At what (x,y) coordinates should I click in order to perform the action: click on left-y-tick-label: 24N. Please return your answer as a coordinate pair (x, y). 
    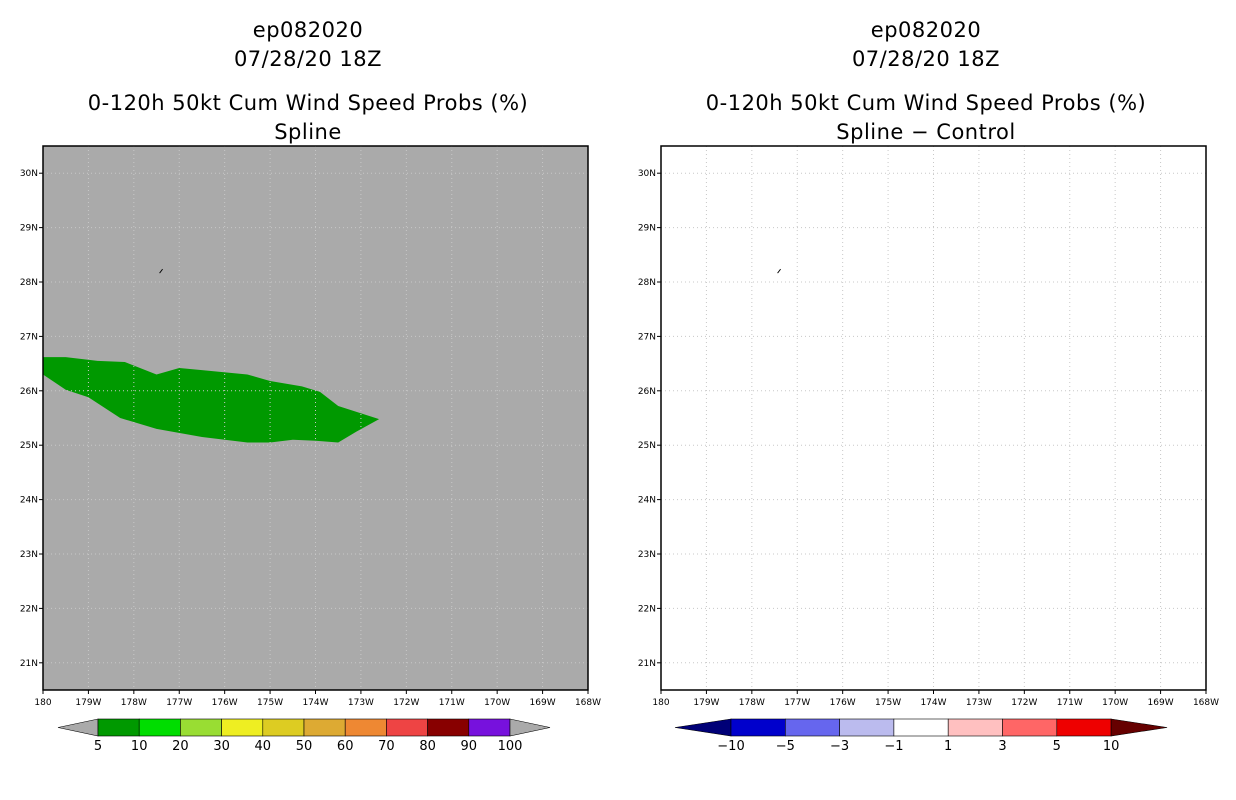
    Looking at the image, I should click on (29, 501).